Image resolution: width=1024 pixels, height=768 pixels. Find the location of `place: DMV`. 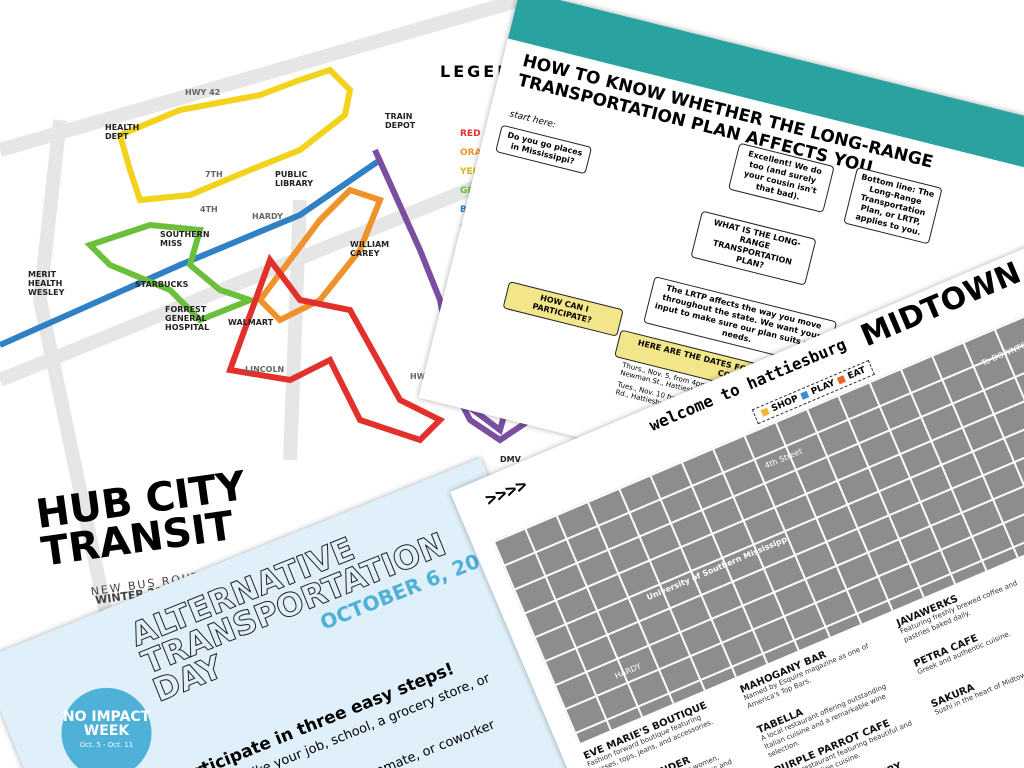

place: DMV is located at coordinates (510, 459).